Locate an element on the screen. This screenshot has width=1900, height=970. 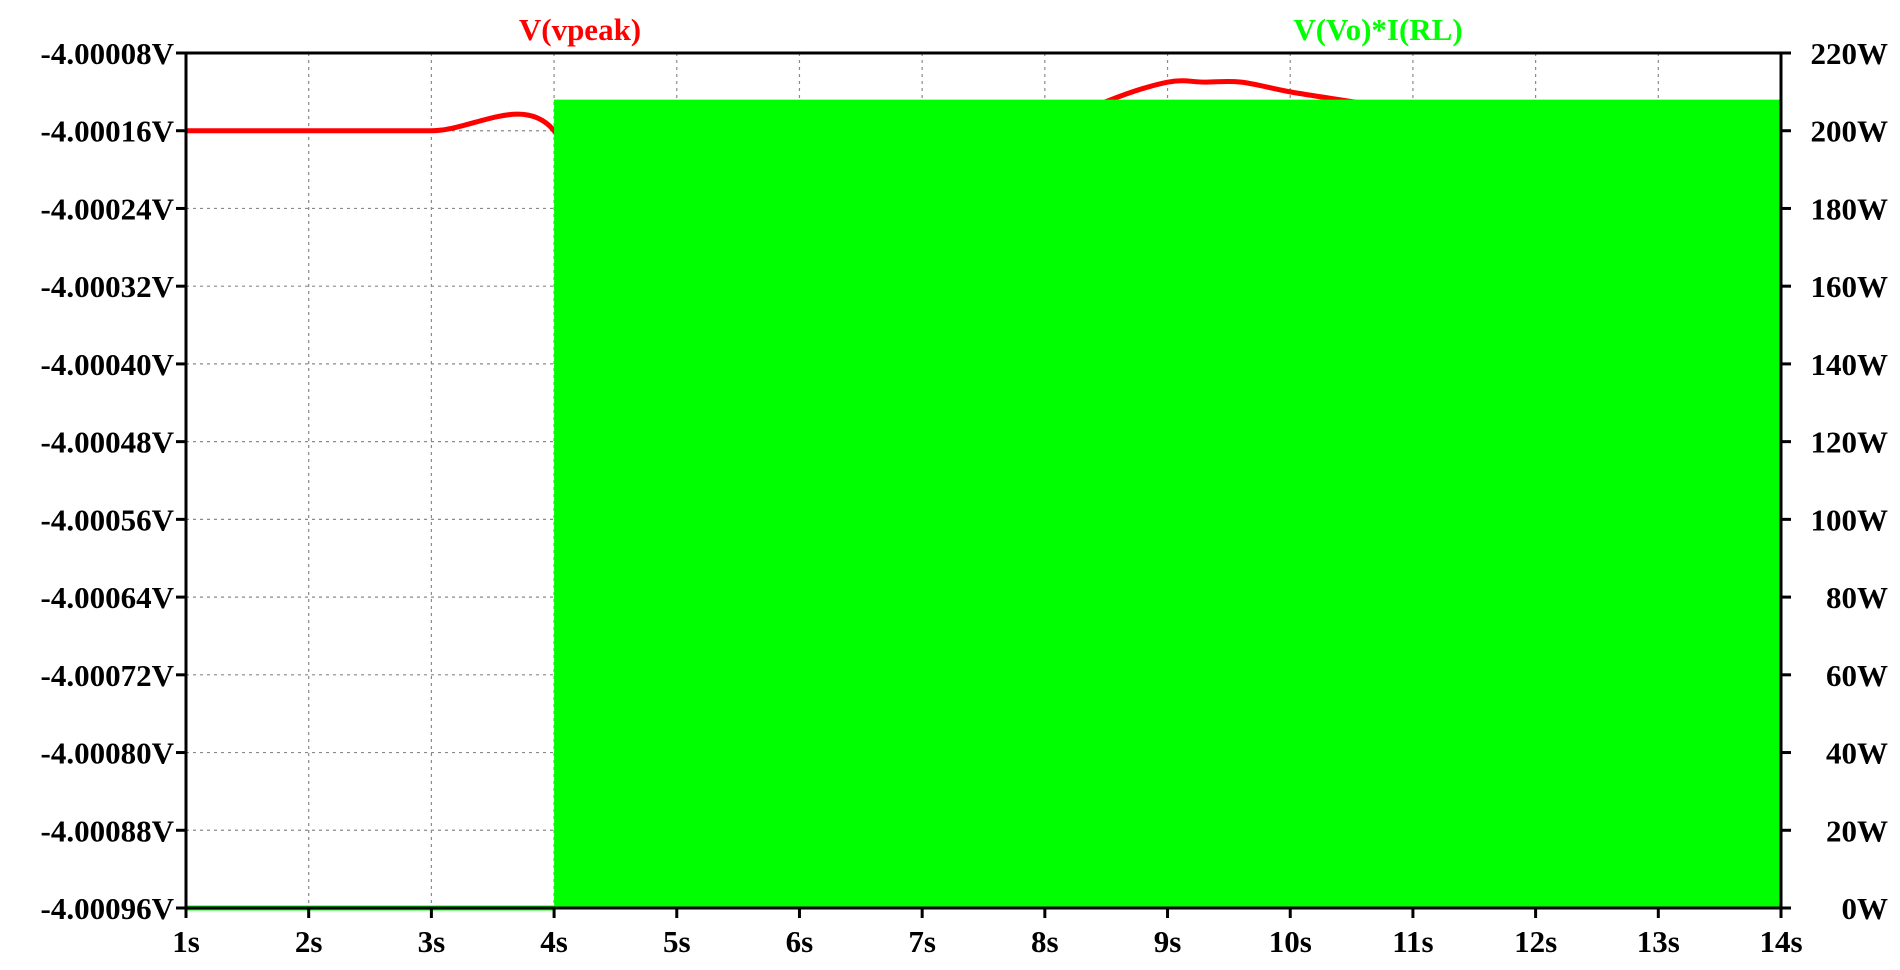
y-right-tick-label: 20W is located at coordinates (1857, 830).